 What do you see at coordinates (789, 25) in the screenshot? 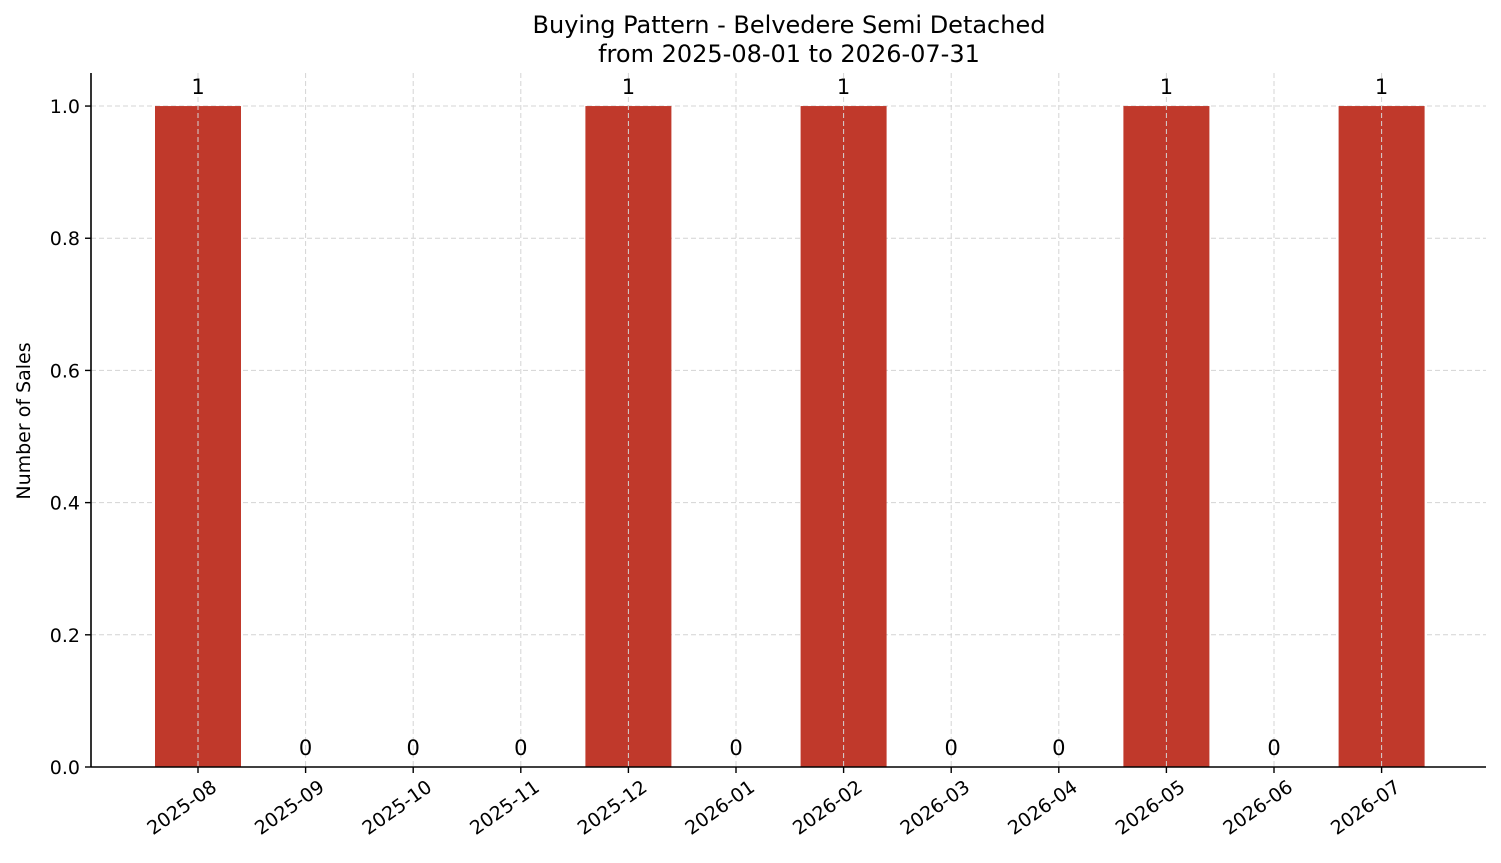
I see `chart-title: Buying Pattern - Belvedere Semi Detached` at bounding box center [789, 25].